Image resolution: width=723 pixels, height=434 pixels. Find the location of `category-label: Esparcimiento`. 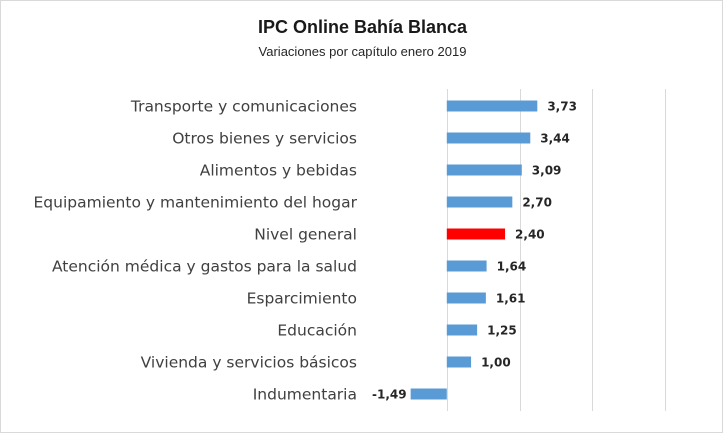

category-label: Esparcimiento is located at coordinates (302, 299).